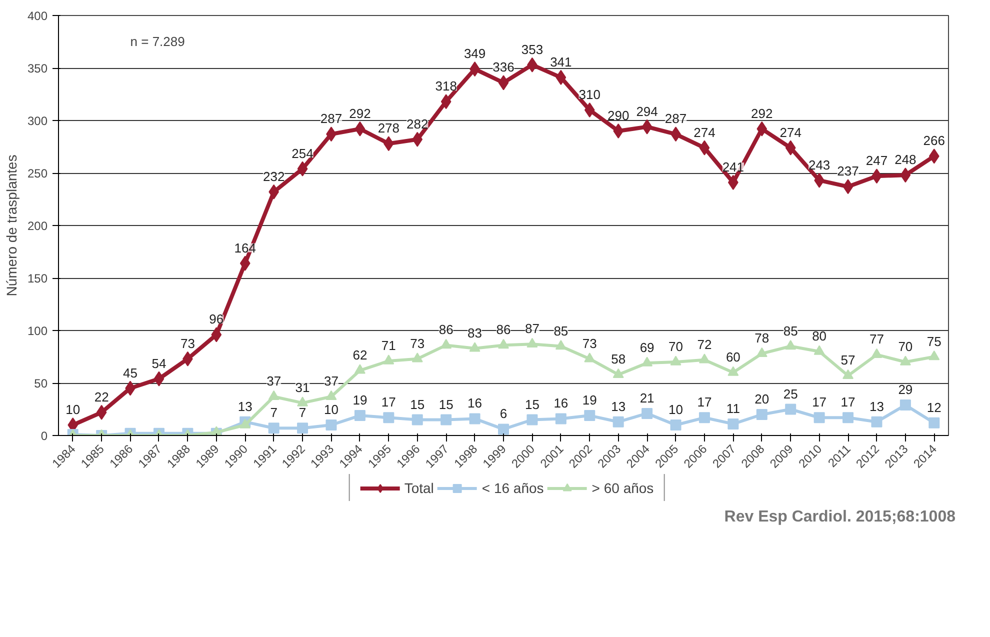 Image resolution: width=990 pixels, height=637 pixels. Describe the element at coordinates (273, 176) in the screenshot. I see `data-label: 232` at that location.